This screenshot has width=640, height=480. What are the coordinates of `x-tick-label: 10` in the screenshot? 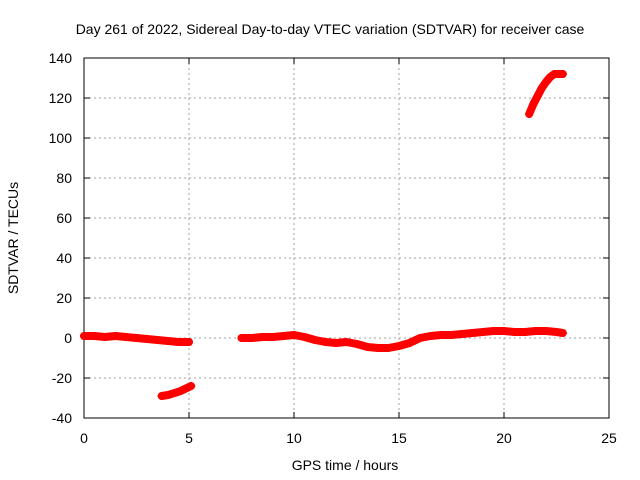 It's located at (294, 438).